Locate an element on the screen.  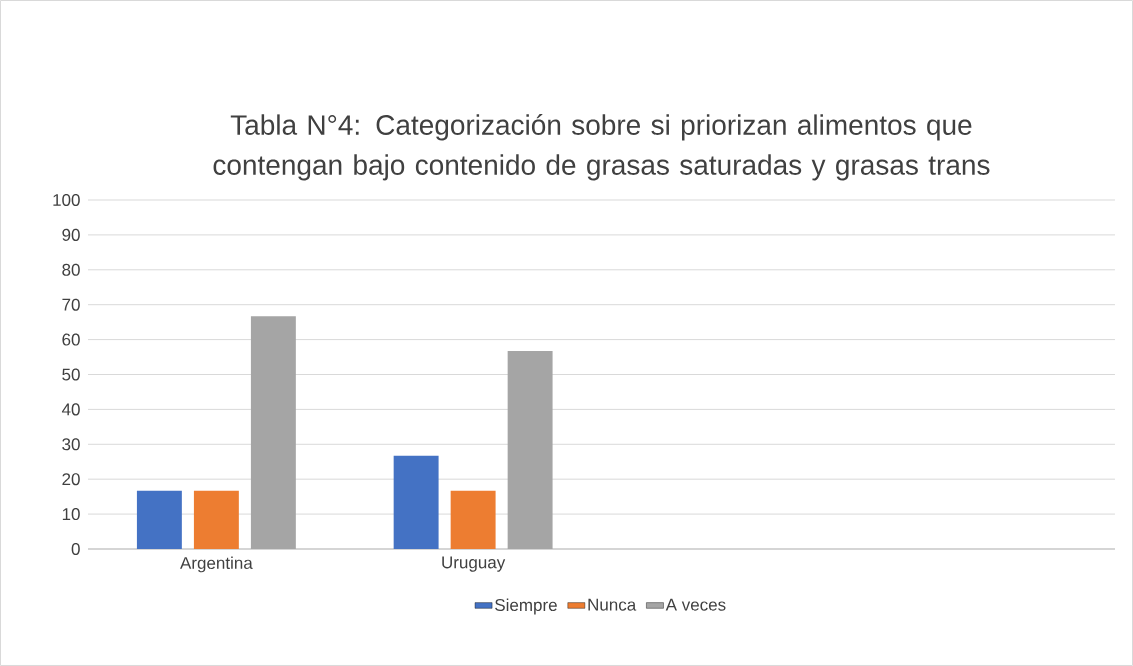
legend-label: Siempre is located at coordinates (526, 606).